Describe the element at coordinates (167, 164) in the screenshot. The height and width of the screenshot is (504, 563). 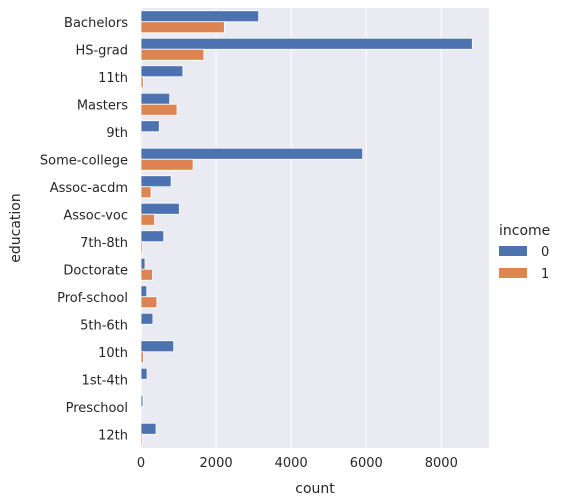
I see `bar-series-1-Some-college` at that location.